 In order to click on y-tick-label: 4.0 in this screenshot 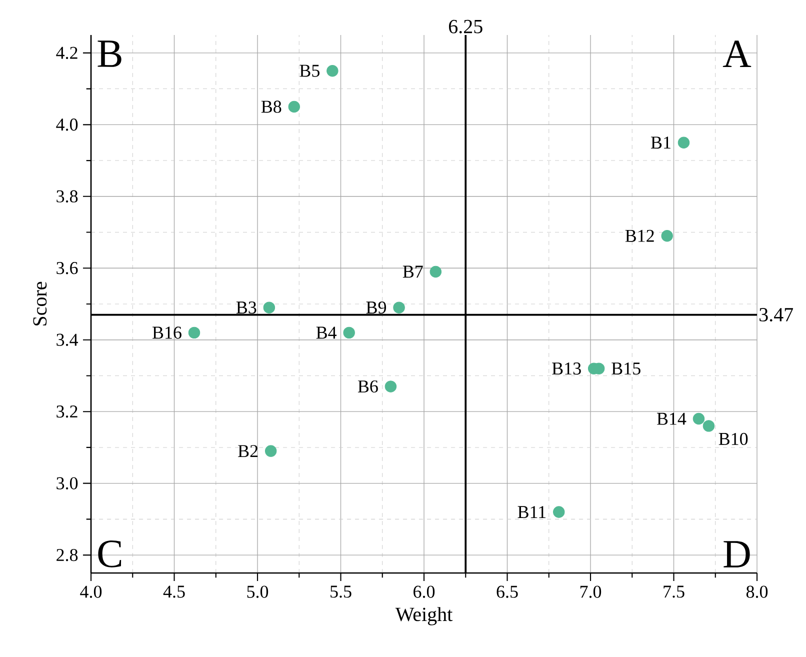, I will do `click(67, 124)`.